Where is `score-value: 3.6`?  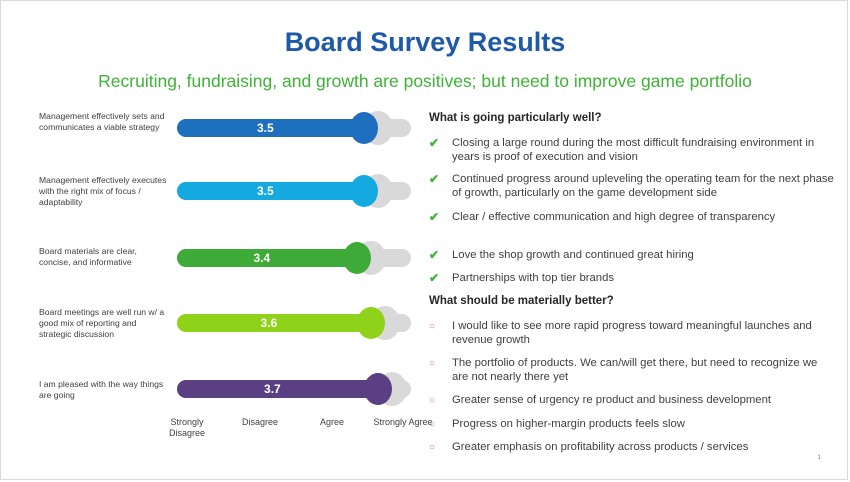 score-value: 3.6 is located at coordinates (269, 323).